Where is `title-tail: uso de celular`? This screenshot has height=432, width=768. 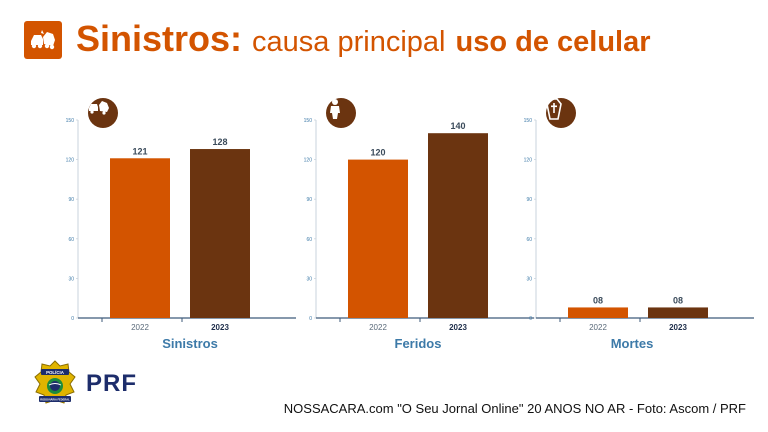 title-tail: uso de celular is located at coordinates (553, 41).